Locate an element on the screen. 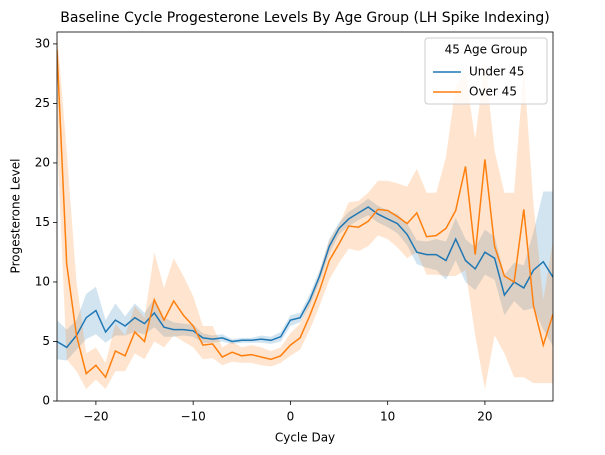 Image resolution: width=605 pixels, height=455 pixels. x-tick-label: −20 is located at coordinates (95, 417).